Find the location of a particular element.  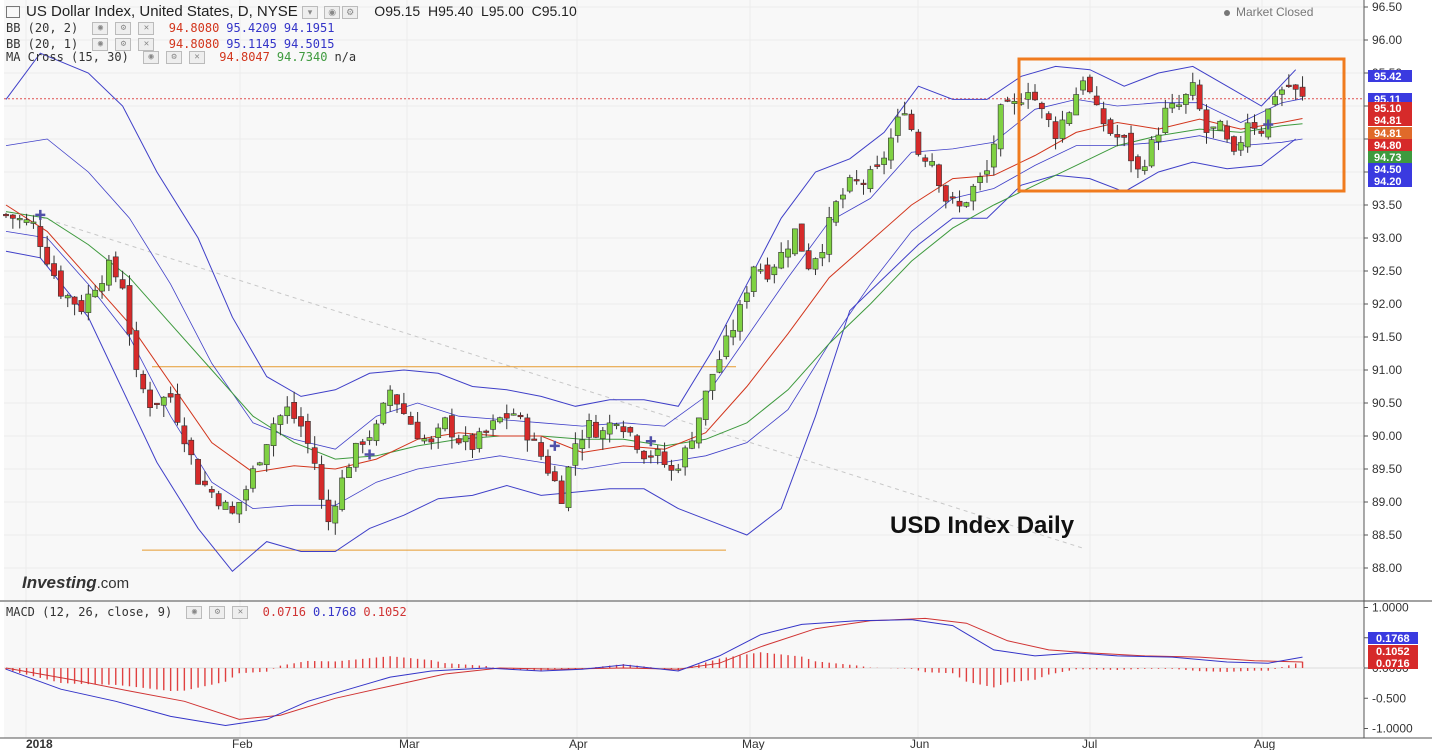

y-tick-label: 89.50 is located at coordinates (1387, 469).